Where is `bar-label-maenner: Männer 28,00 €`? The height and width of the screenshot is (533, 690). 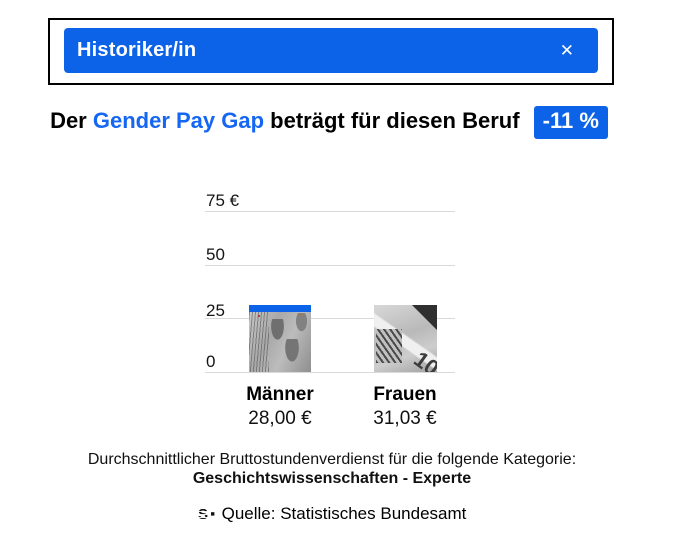 bar-label-maenner: Männer 28,00 € is located at coordinates (280, 407).